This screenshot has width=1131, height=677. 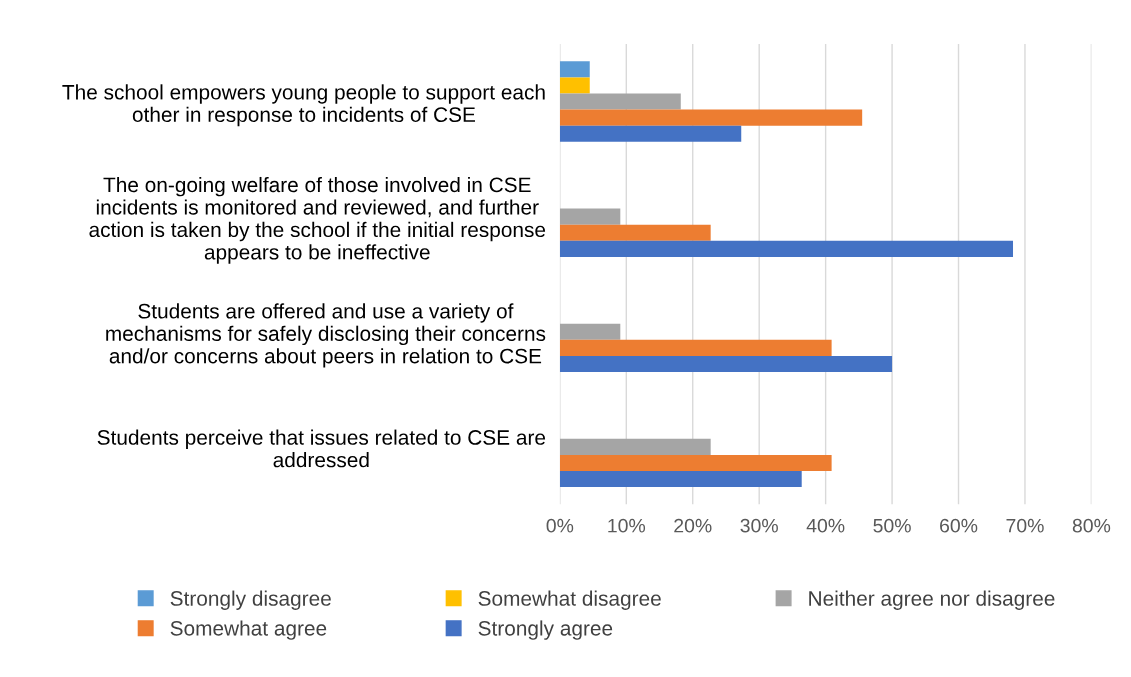 I want to click on x-tick-label: 60%, so click(x=959, y=525).